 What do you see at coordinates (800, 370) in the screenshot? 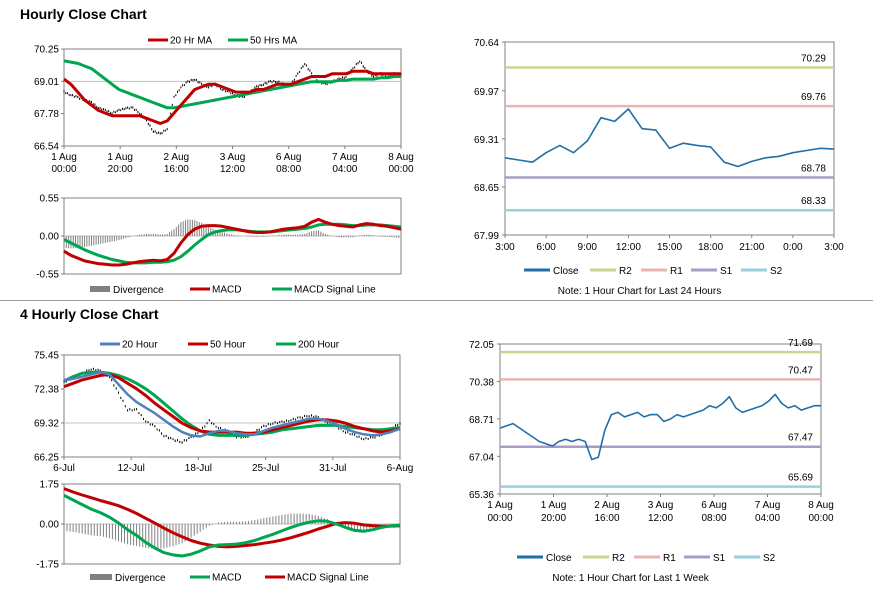
I see `four-hourly-levels-r1-level-label: 70.47` at bounding box center [800, 370].